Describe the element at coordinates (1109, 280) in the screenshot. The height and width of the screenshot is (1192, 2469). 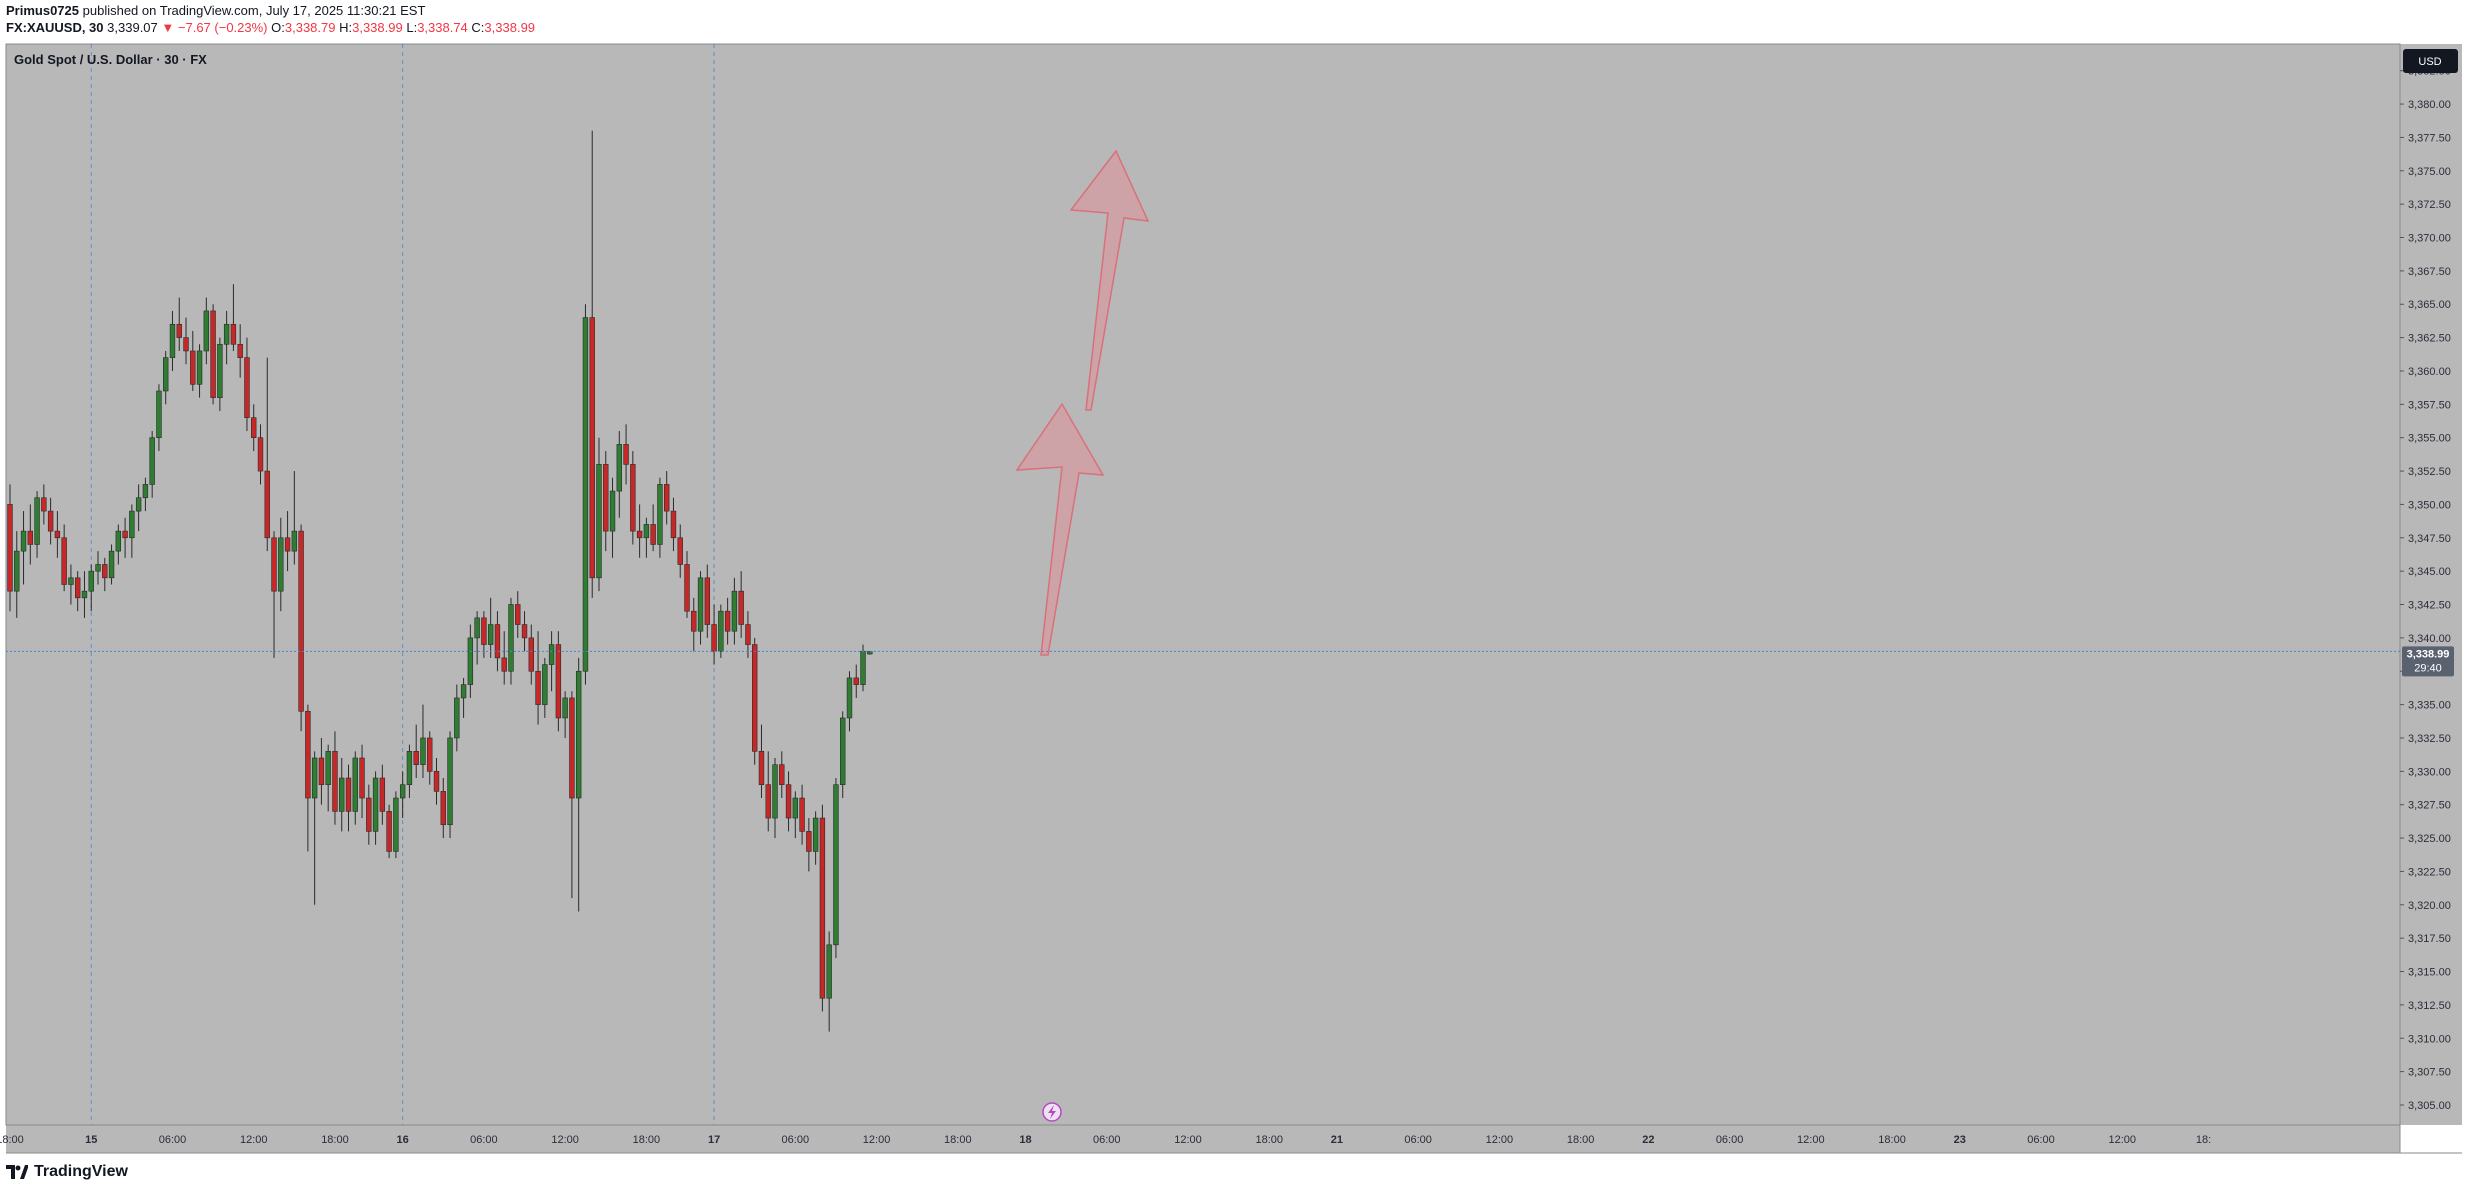
I see `forecast-arrow-upper` at that location.